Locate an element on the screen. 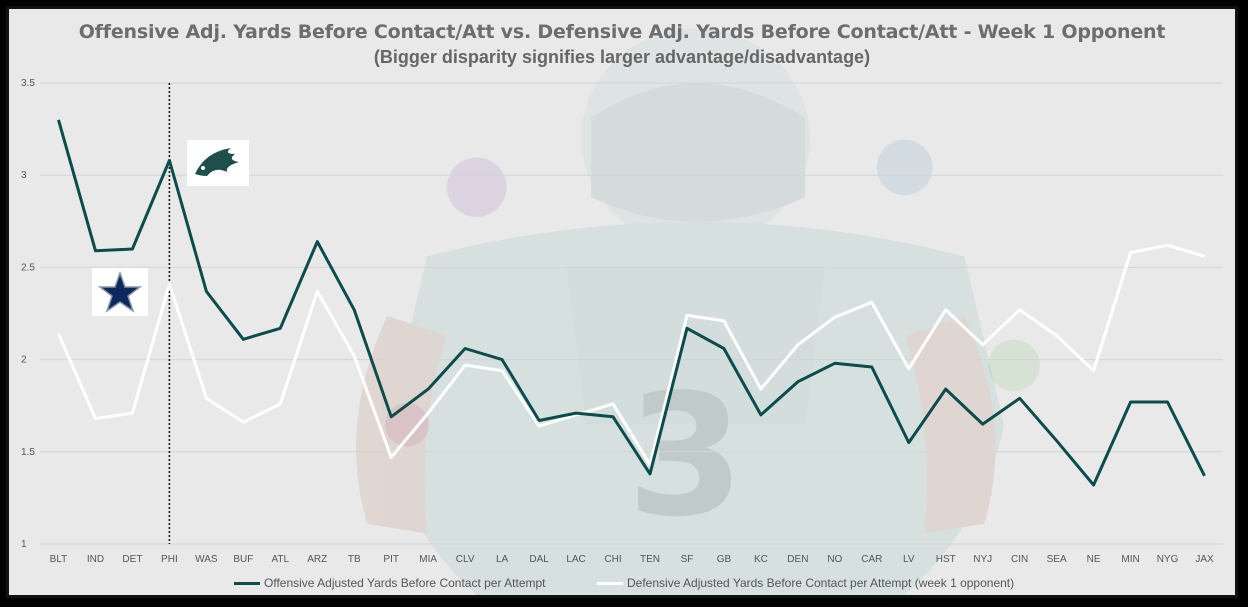 The width and height of the screenshot is (1248, 607). x-tick-label: IND is located at coordinates (95, 559).